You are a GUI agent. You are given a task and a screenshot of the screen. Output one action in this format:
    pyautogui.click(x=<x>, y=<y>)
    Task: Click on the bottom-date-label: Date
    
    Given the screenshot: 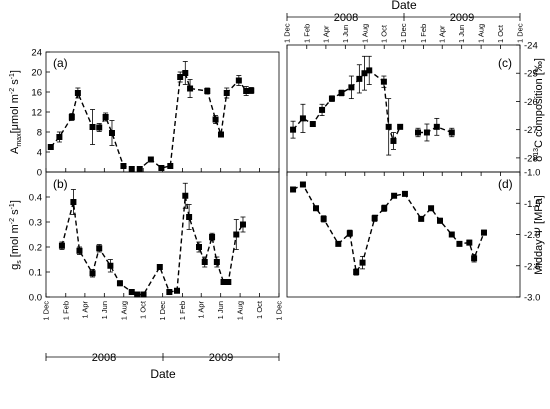 What is the action you would take?
    pyautogui.click(x=163, y=374)
    